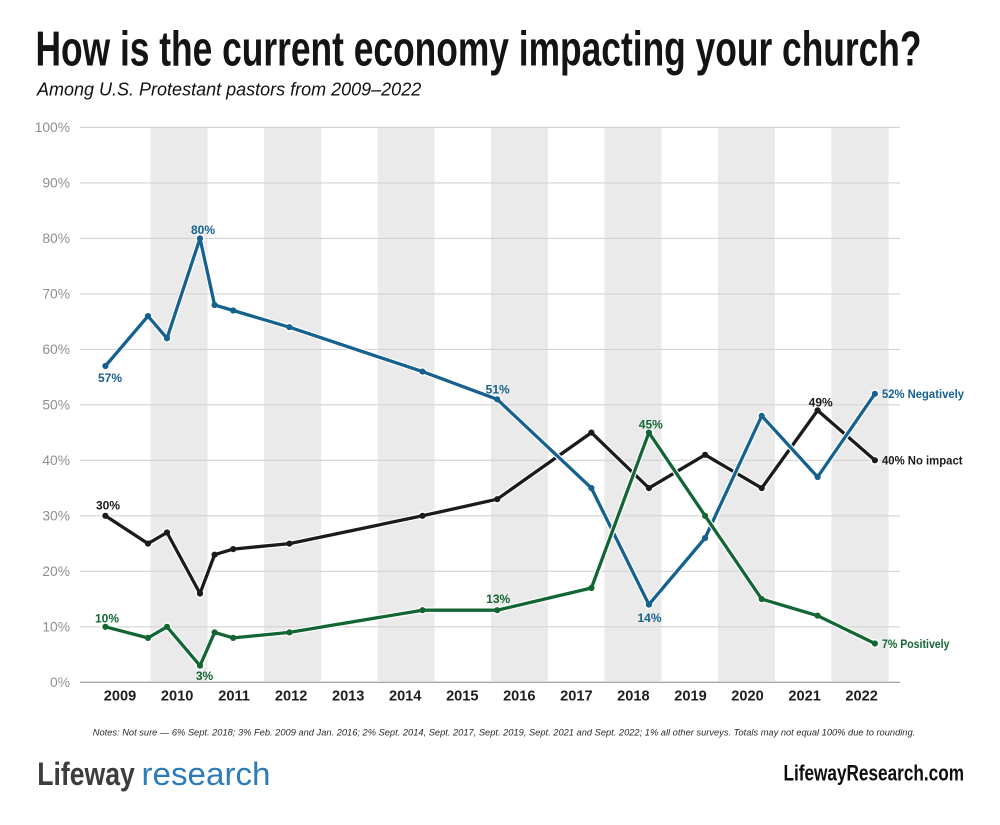 The width and height of the screenshot is (1000, 825). I want to click on svg-text: research, so click(206, 774).